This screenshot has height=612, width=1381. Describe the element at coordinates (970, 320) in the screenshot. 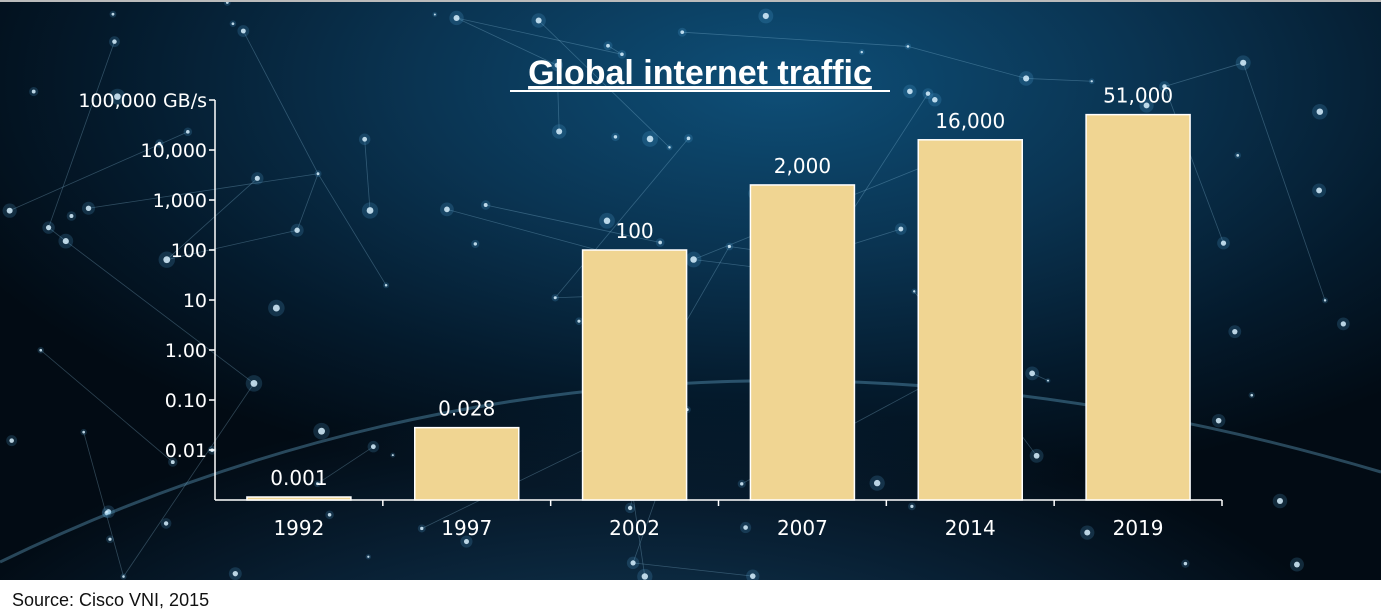

I see `bar-2014` at that location.